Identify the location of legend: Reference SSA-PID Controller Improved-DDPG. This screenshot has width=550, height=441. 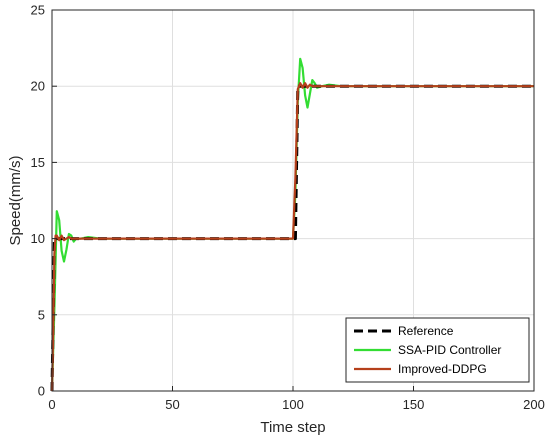
(437, 350).